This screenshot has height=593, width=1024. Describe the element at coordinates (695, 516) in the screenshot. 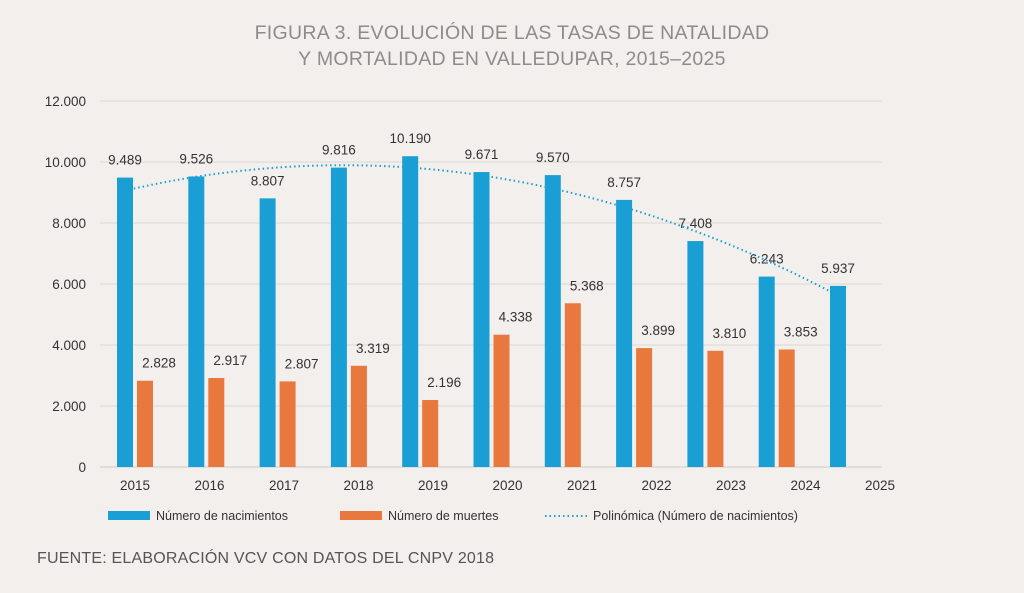

I see `legend-label-trendline: Polinómica (Número de nacimientos)` at that location.